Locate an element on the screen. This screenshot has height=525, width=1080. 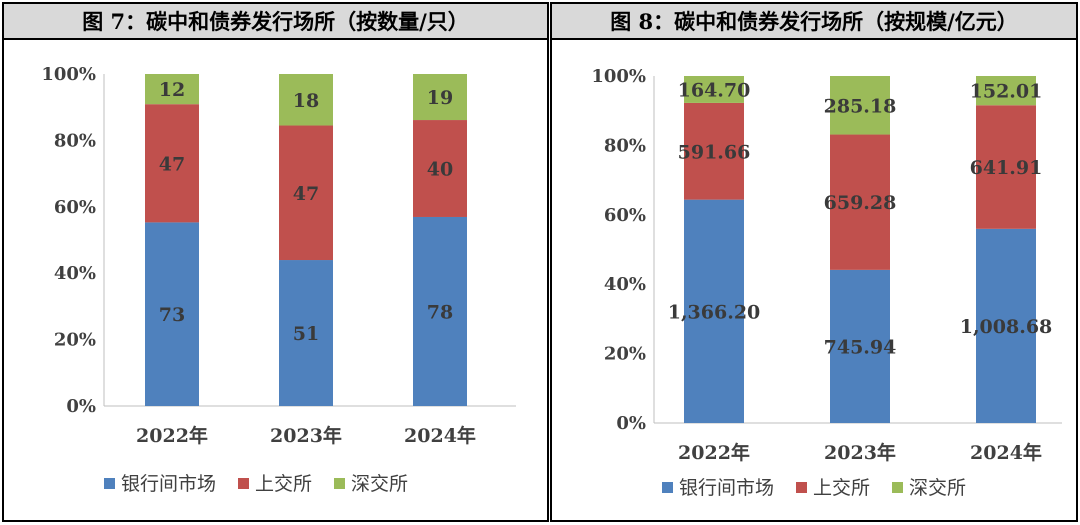
data-label: 1,008.68 is located at coordinates (1006, 327).